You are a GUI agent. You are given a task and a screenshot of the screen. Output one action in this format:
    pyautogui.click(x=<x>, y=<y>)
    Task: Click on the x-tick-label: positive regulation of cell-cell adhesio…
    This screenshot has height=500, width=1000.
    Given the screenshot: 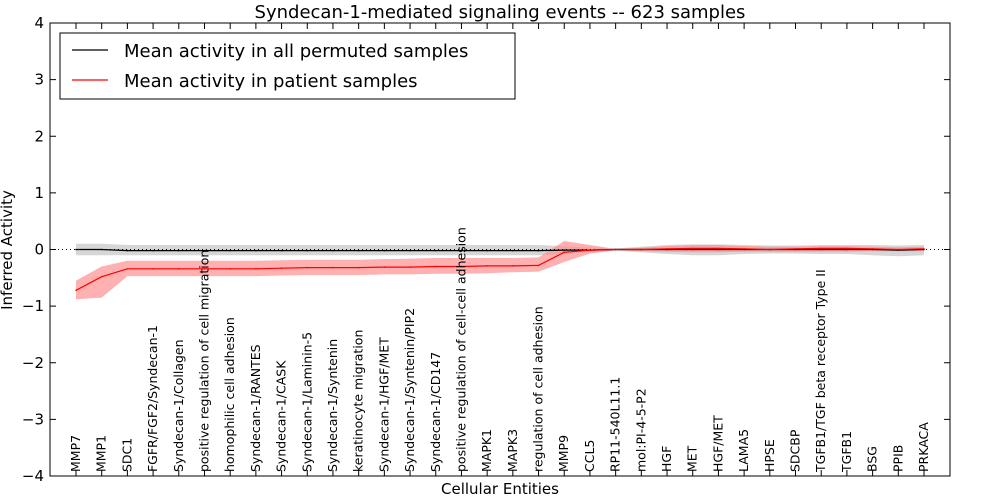 What is the action you would take?
    pyautogui.click(x=460, y=349)
    